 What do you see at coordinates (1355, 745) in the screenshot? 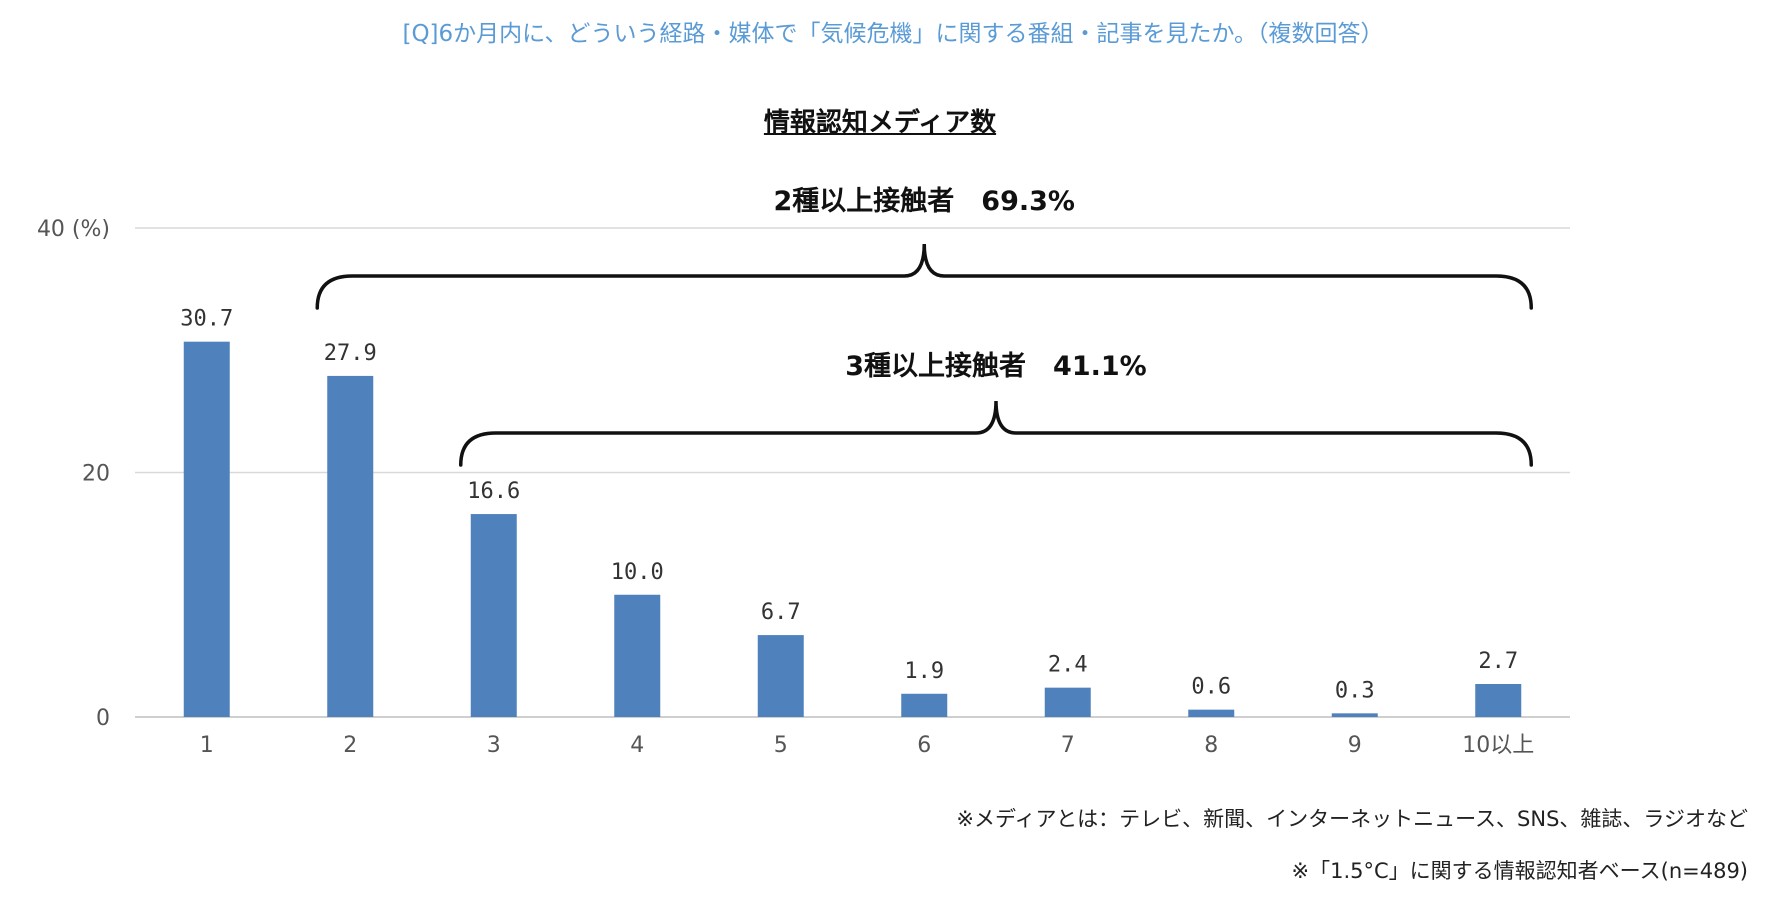
I see `x-tick-label: 9` at bounding box center [1355, 745].